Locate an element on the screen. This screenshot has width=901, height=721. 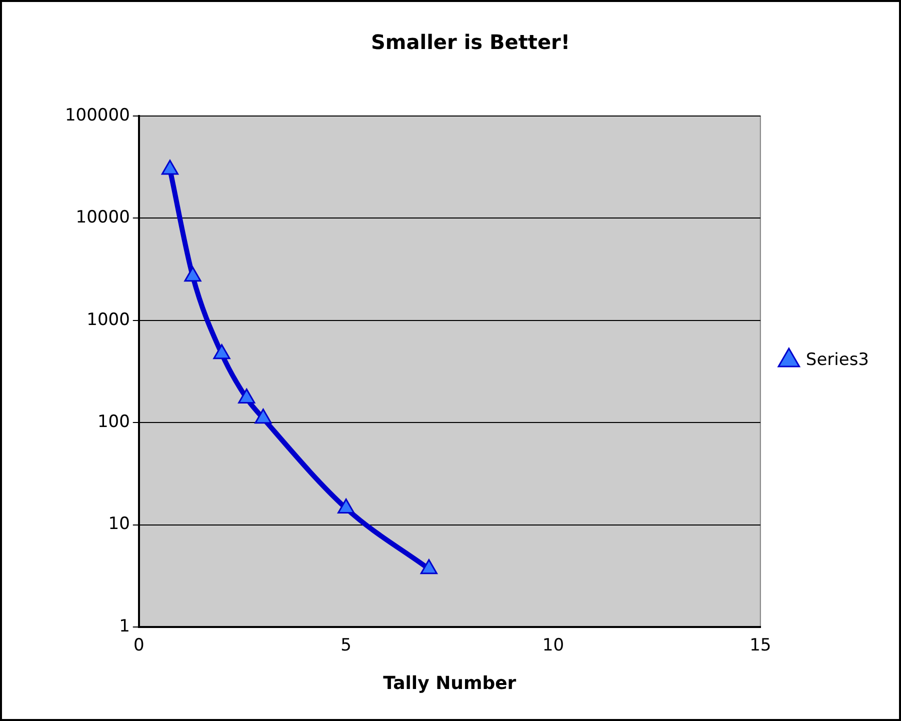
x-axis-title: Tally Number is located at coordinates (449, 683).